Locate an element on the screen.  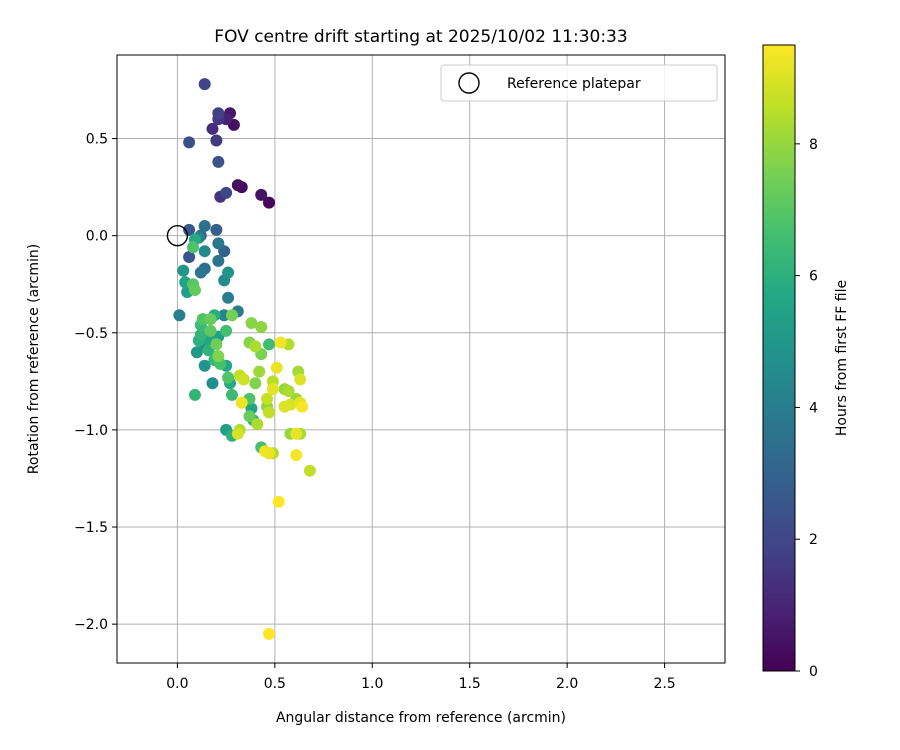
colorbar-tick-label: 0 is located at coordinates (813, 672).